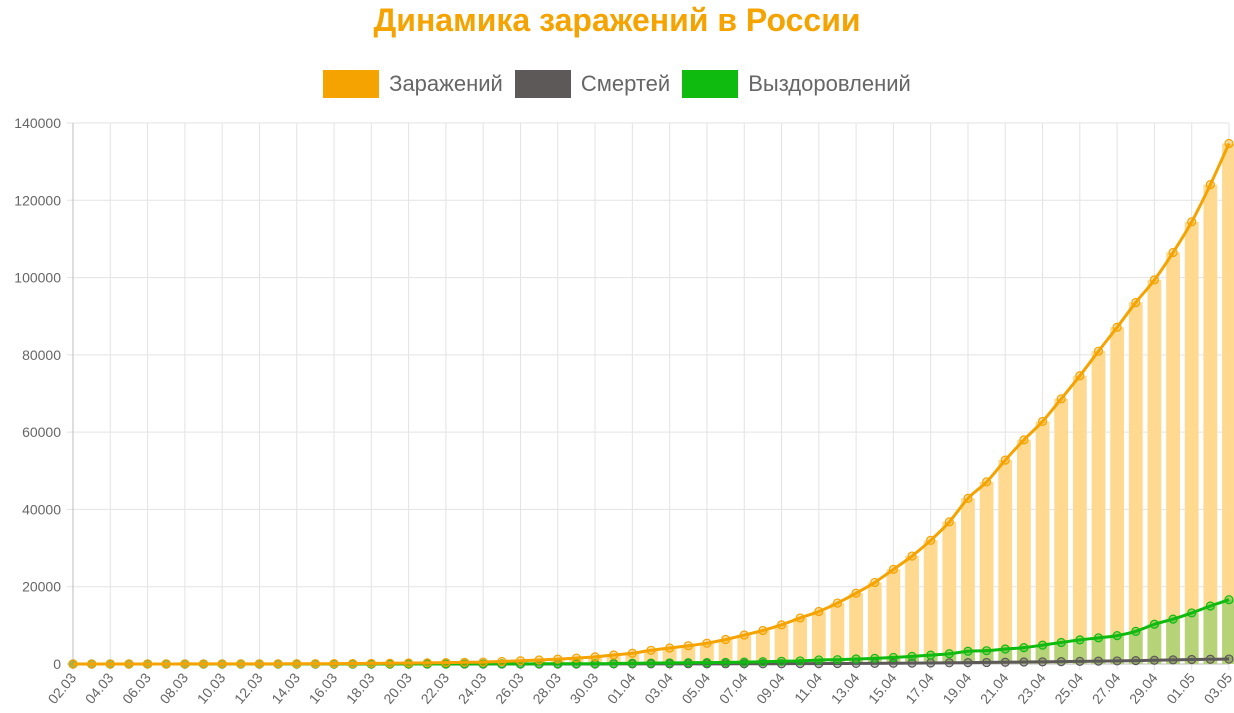 This screenshot has height=713, width=1234. What do you see at coordinates (41, 432) in the screenshot?
I see `y-tick-label: 60000` at bounding box center [41, 432].